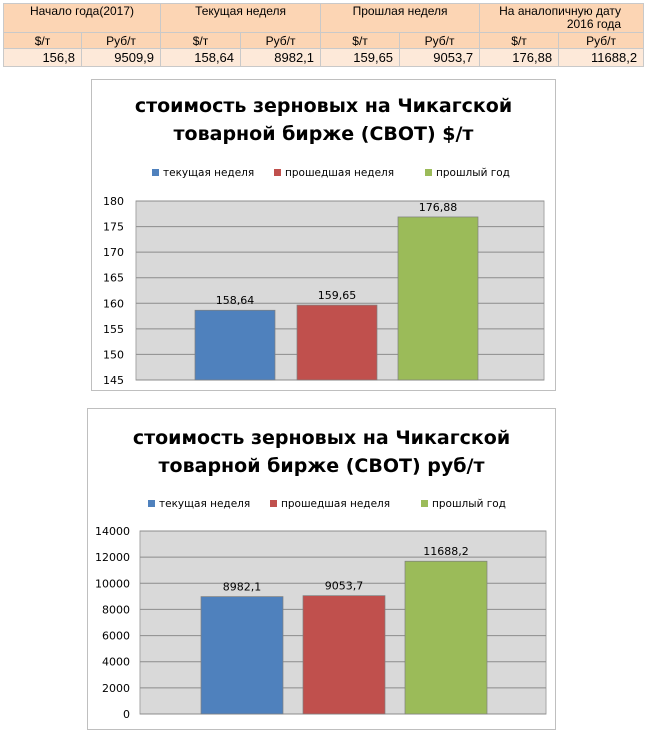 This screenshot has width=647, height=735. Describe the element at coordinates (126, 714) in the screenshot. I see `y-tick-label: 0` at that location.